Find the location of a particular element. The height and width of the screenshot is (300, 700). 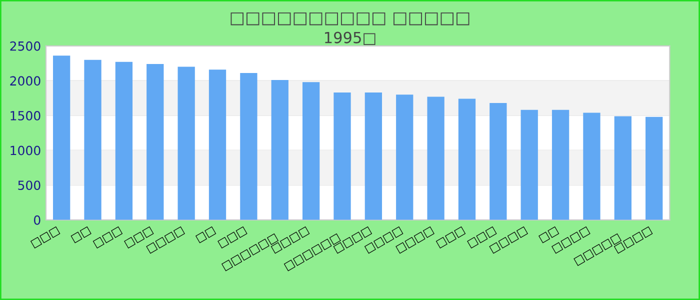

y-tick-label: 0 is located at coordinates (37, 220).